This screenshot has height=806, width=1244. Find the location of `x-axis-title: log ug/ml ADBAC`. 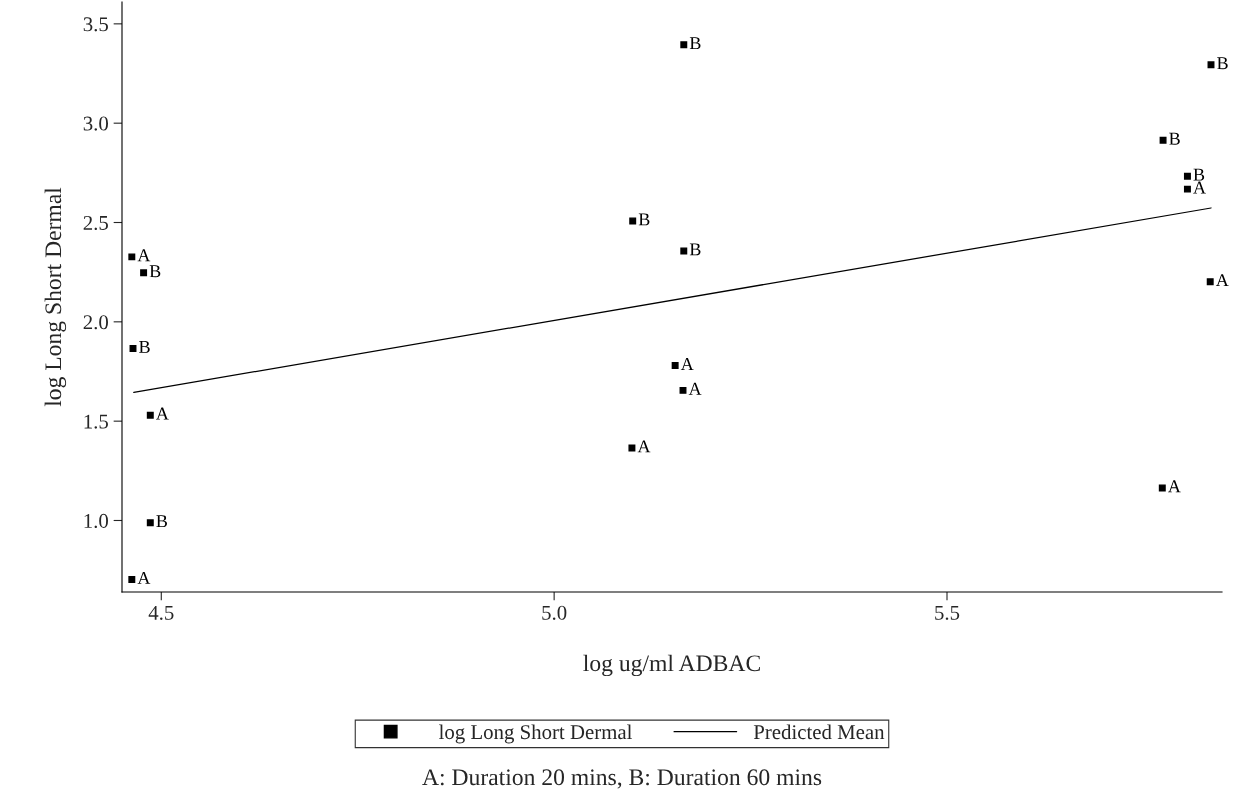

x-axis-title: log ug/ml ADBAC is located at coordinates (671, 665).